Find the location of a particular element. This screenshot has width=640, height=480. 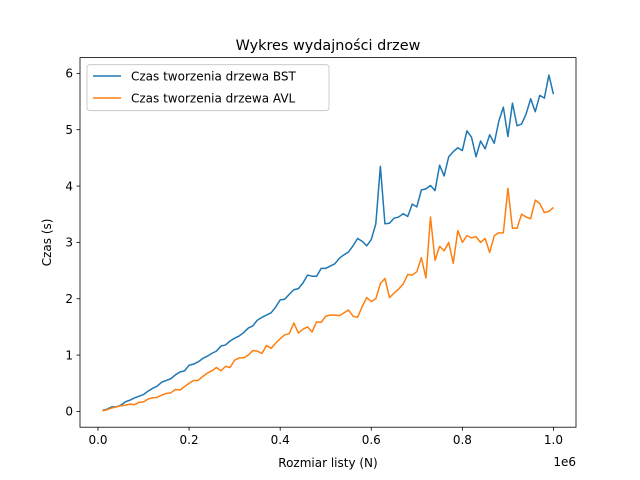

x-tick-label: 0.6 is located at coordinates (371, 440).